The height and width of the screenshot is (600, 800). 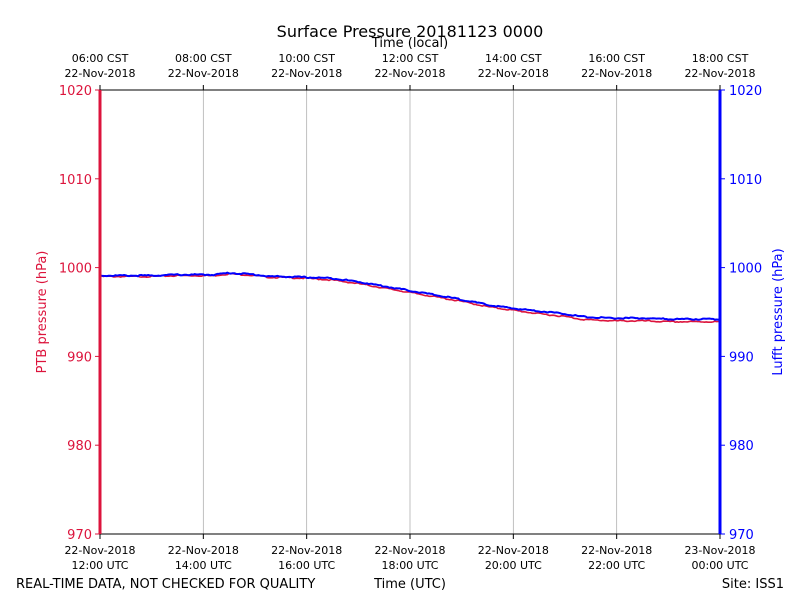 What do you see at coordinates (99, 565) in the screenshot?
I see `bottom-tick-time: 12:00 UTC` at bounding box center [99, 565].